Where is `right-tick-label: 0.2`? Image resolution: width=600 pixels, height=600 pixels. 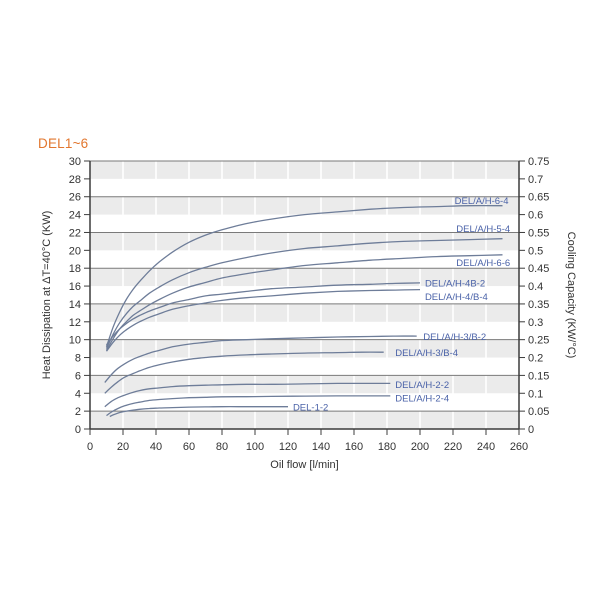 right-tick-label: 0.2 is located at coordinates (535, 359).